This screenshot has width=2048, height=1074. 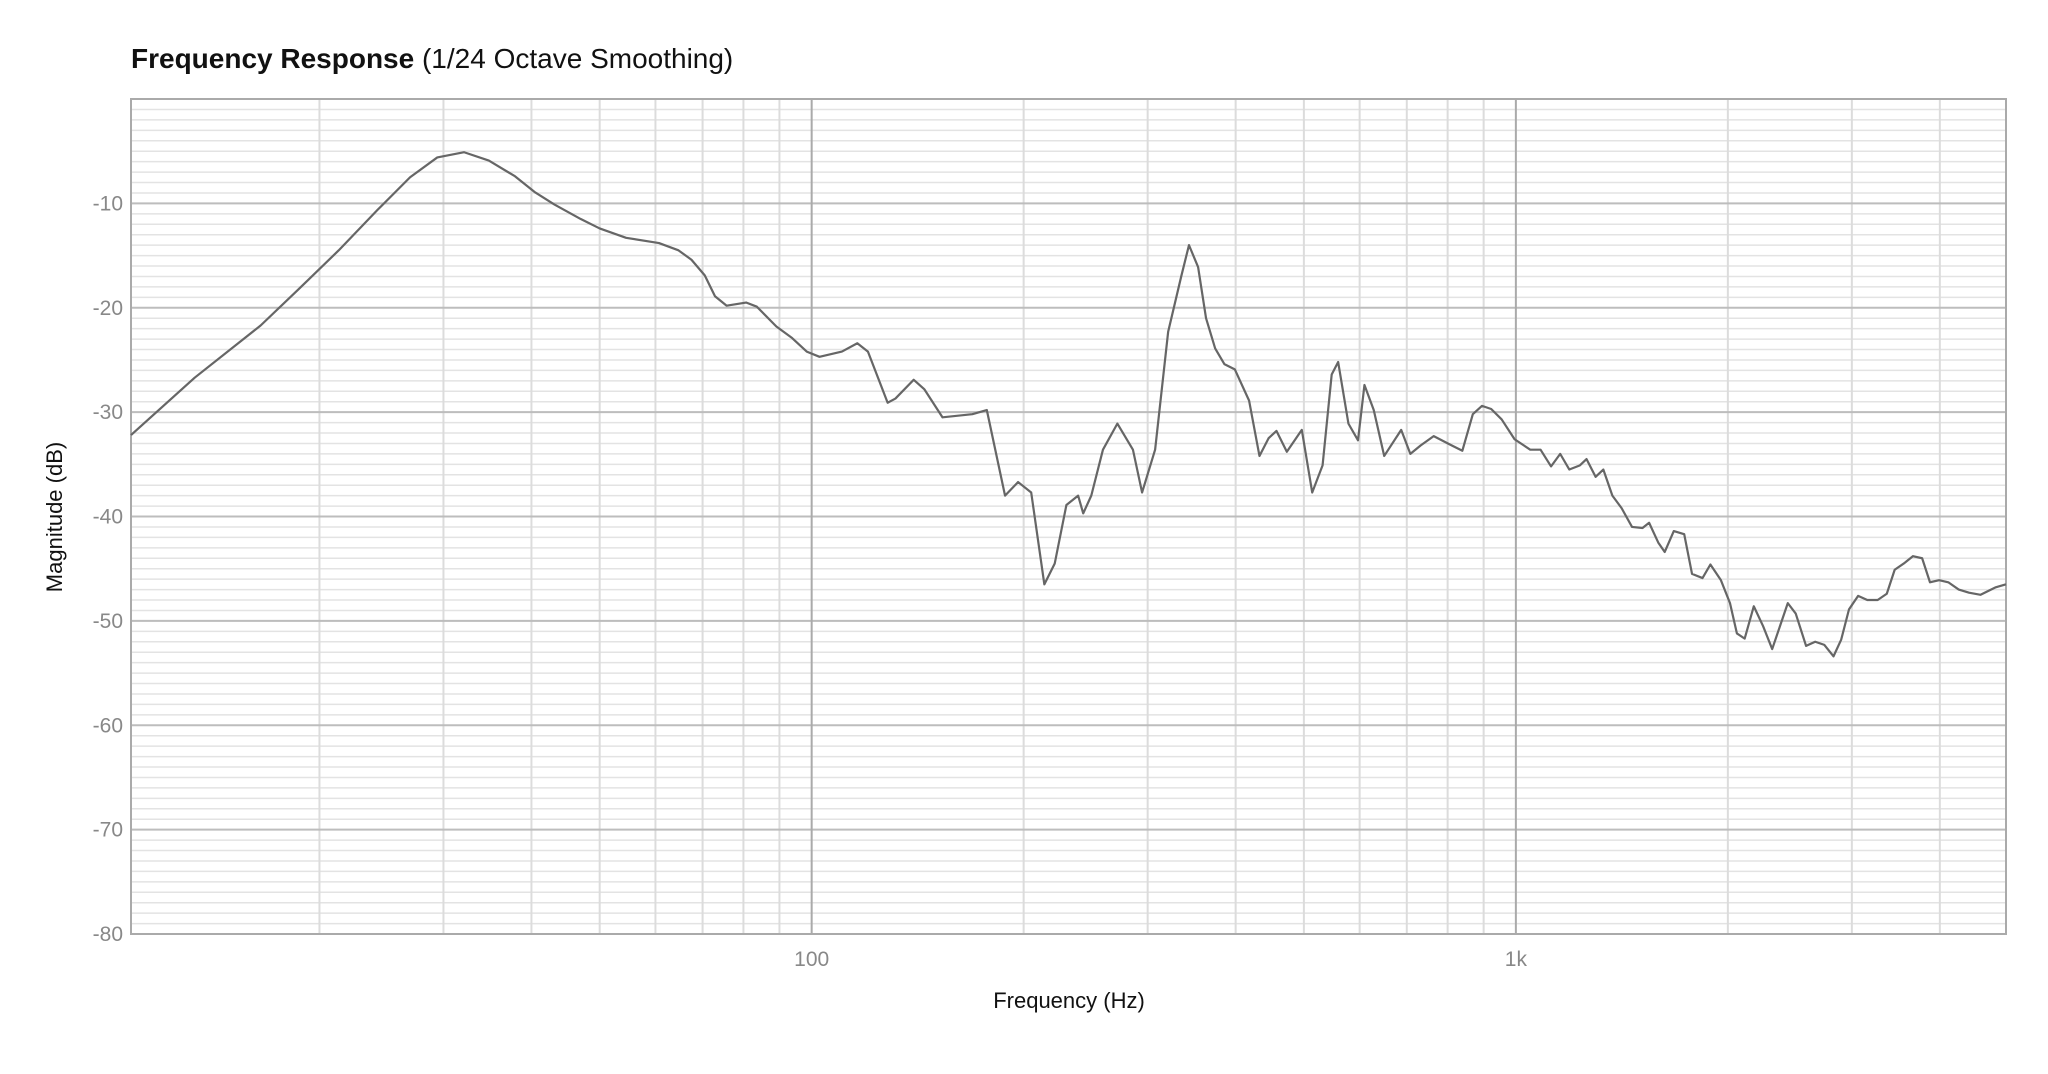 I want to click on y-tick-label: -60, so click(x=108, y=725).